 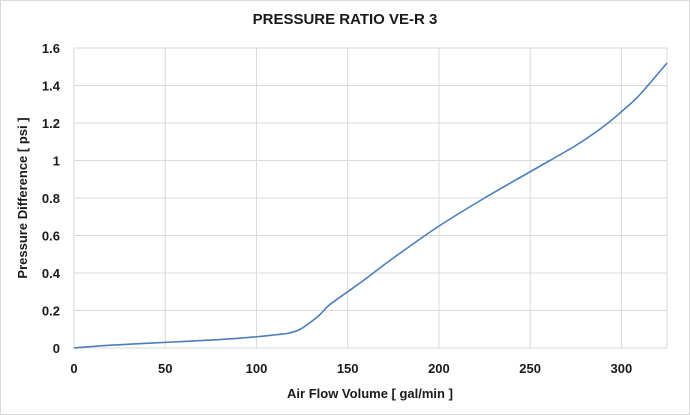 What do you see at coordinates (73, 368) in the screenshot?
I see `x-tick-label: 0` at bounding box center [73, 368].